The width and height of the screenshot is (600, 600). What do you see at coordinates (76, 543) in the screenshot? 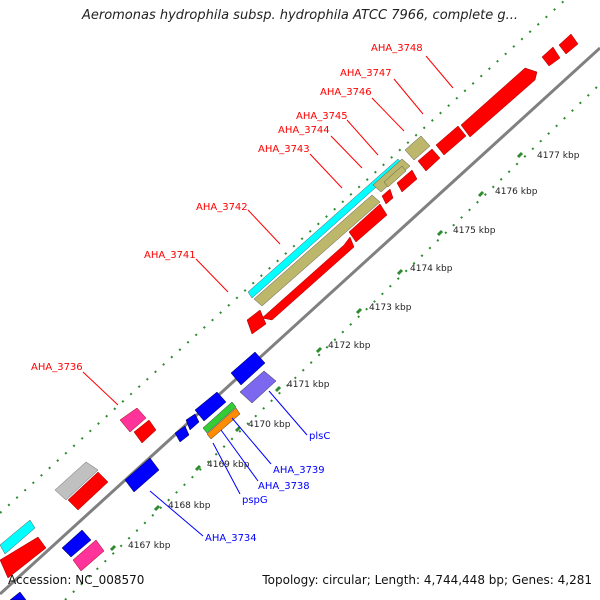
I see `gene-blue-lower` at bounding box center [76, 543].